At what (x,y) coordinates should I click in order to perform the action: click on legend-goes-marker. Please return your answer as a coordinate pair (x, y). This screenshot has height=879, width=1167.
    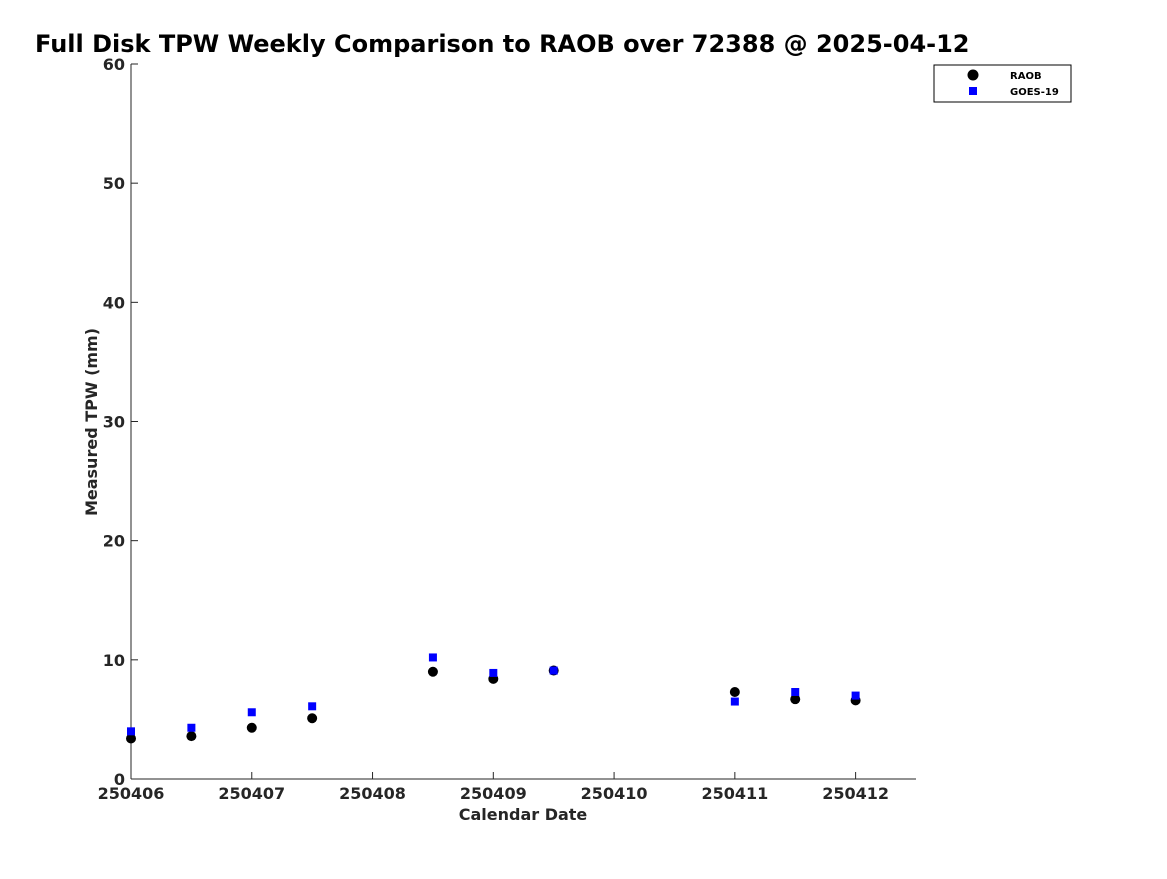
    Looking at the image, I should click on (973, 91).